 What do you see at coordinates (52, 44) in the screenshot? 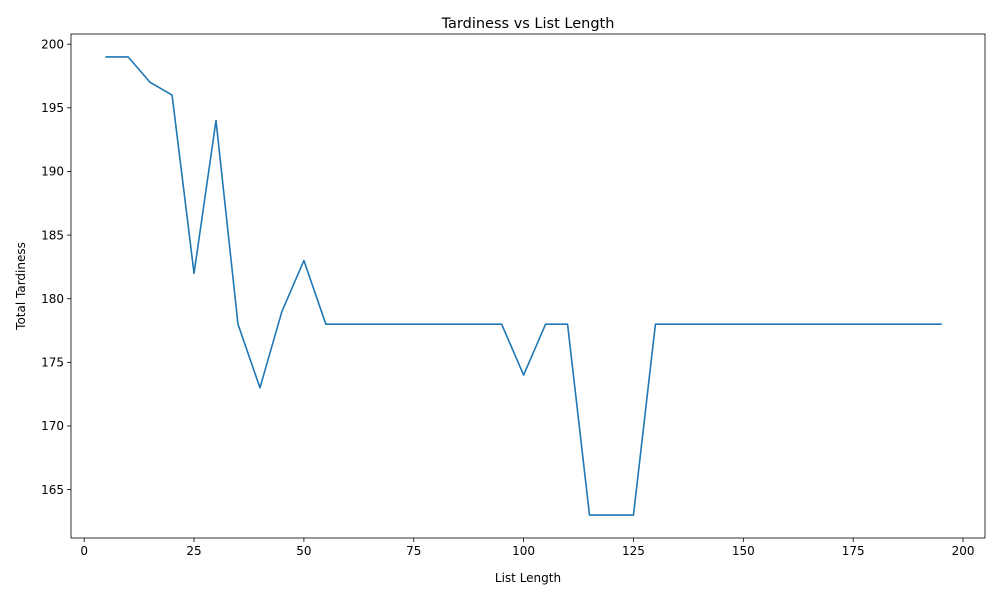
I see `y-tick-label: 200` at bounding box center [52, 44].